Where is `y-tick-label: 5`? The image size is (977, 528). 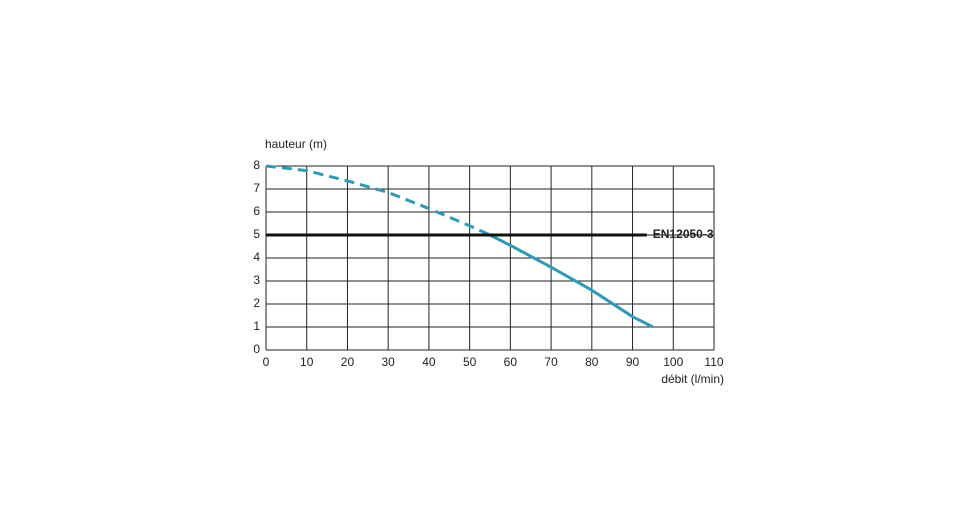
y-tick-label: 5 is located at coordinates (256, 234).